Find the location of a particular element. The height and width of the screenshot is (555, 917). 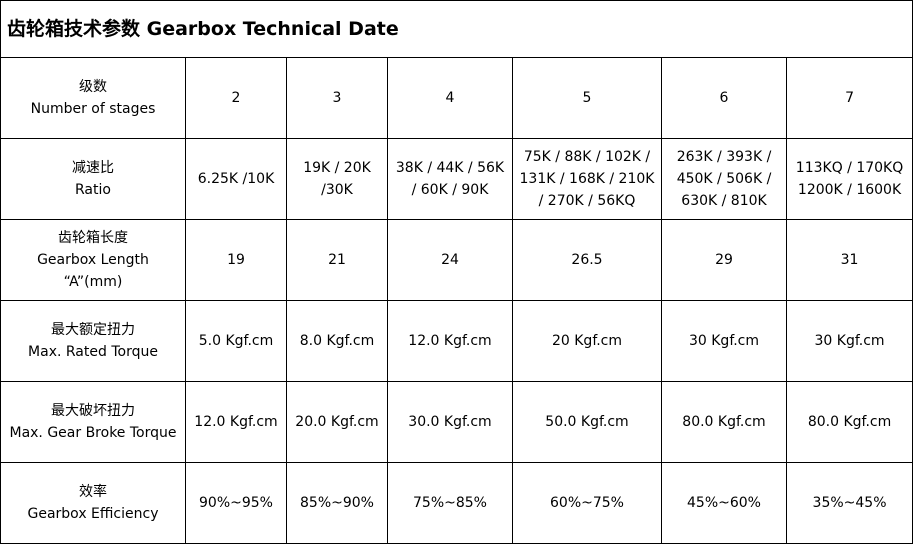

cell-line: 75%~85% is located at coordinates (450, 503).